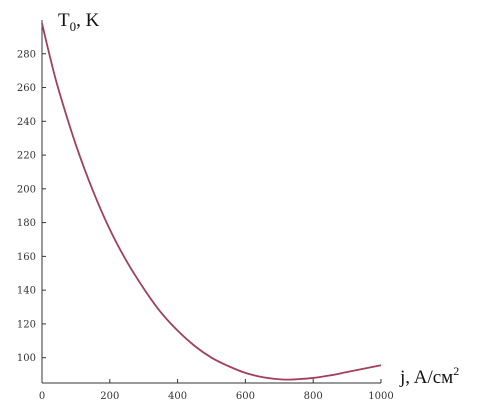 This screenshot has width=491, height=405. Describe the element at coordinates (64, 20) in the screenshot. I see `y-axis-title-main: T` at that location.